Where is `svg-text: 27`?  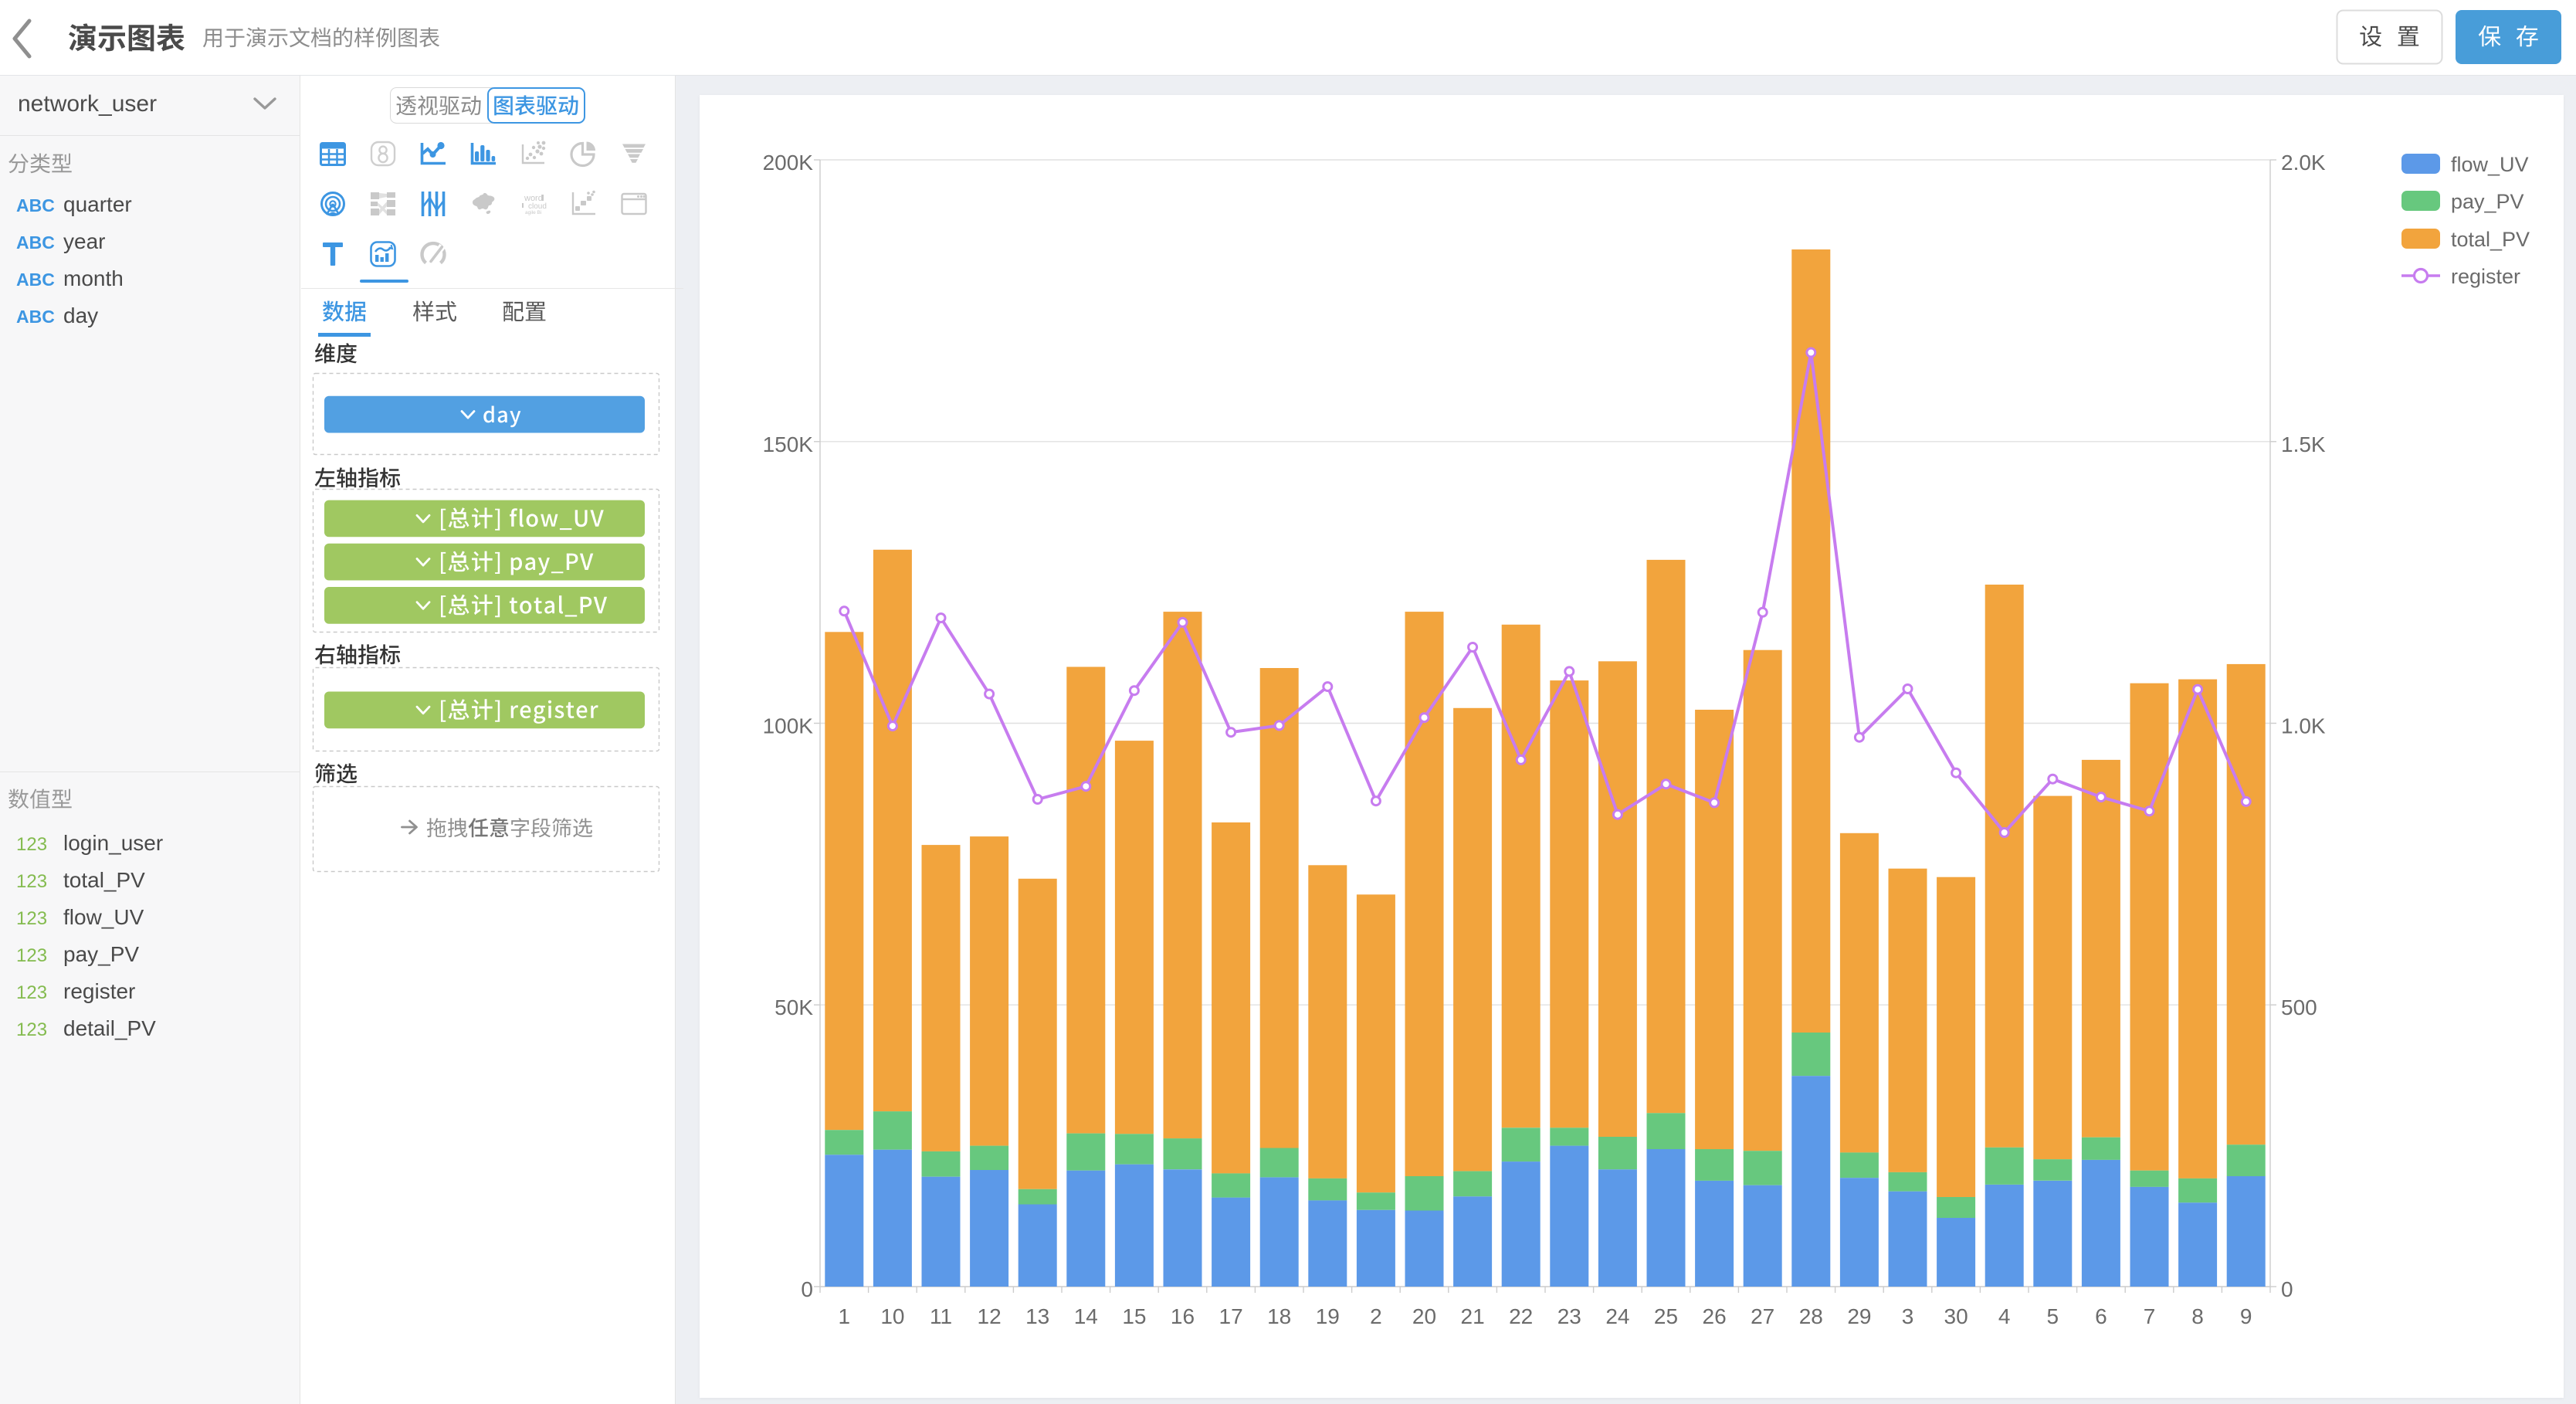
svg-text: 27 is located at coordinates (1762, 1316).